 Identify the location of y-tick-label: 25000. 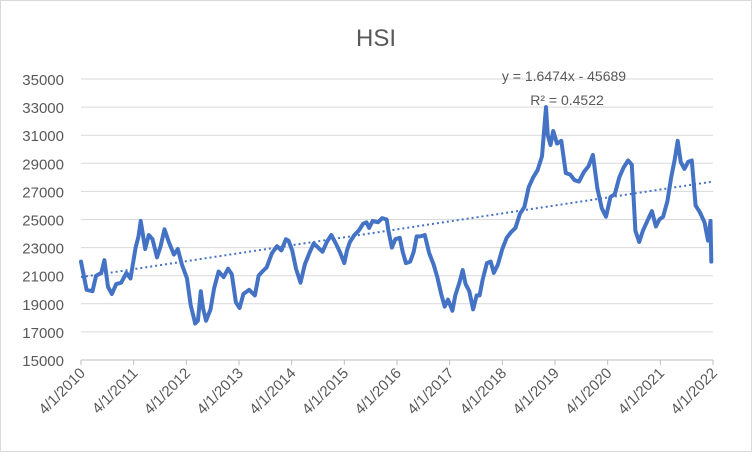
(43, 221).